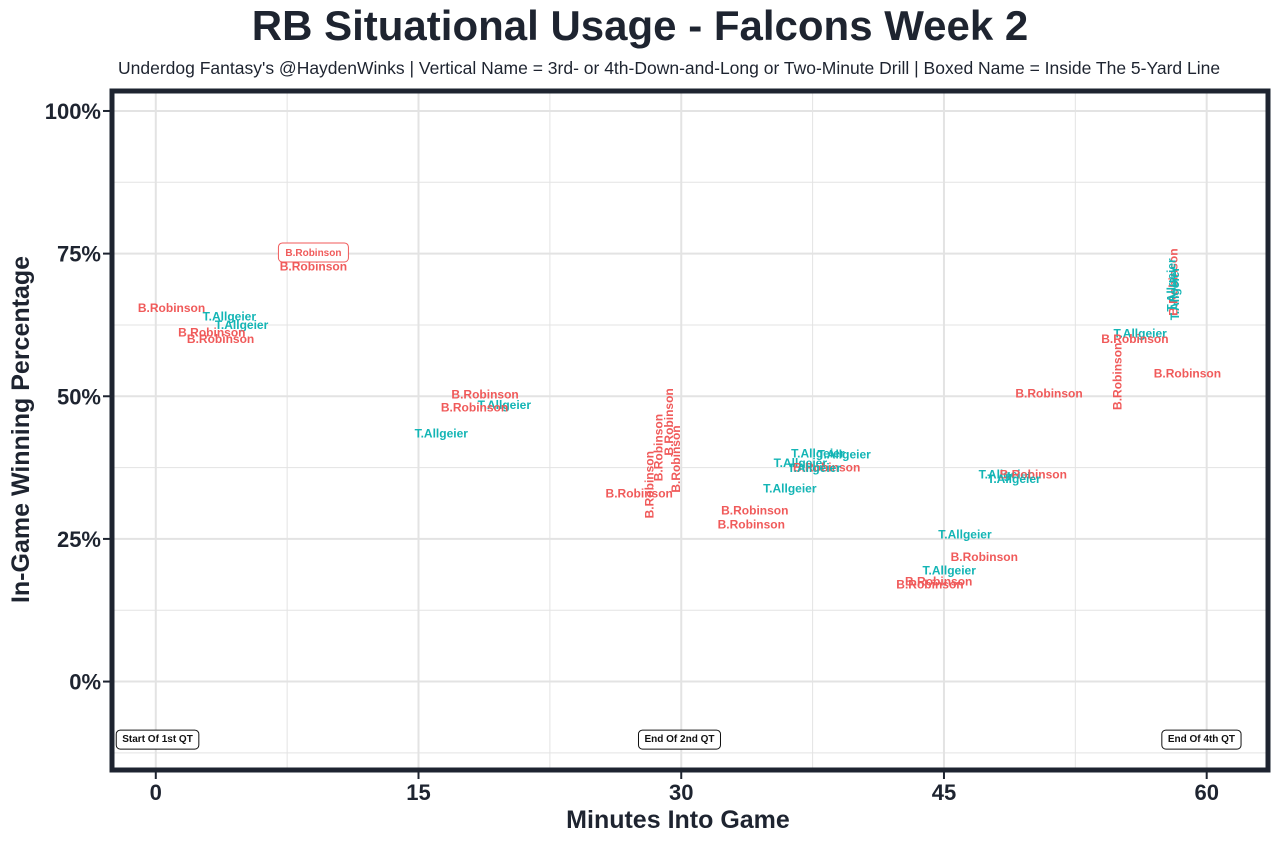 The height and width of the screenshot is (843, 1280). I want to click on y-axis-ticks: 0% 25% 50% 75% 100%, so click(78, 397).